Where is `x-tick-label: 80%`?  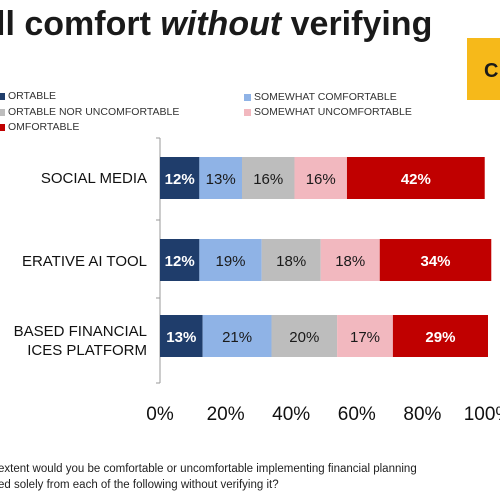 x-tick-label: 80% is located at coordinates (422, 414).